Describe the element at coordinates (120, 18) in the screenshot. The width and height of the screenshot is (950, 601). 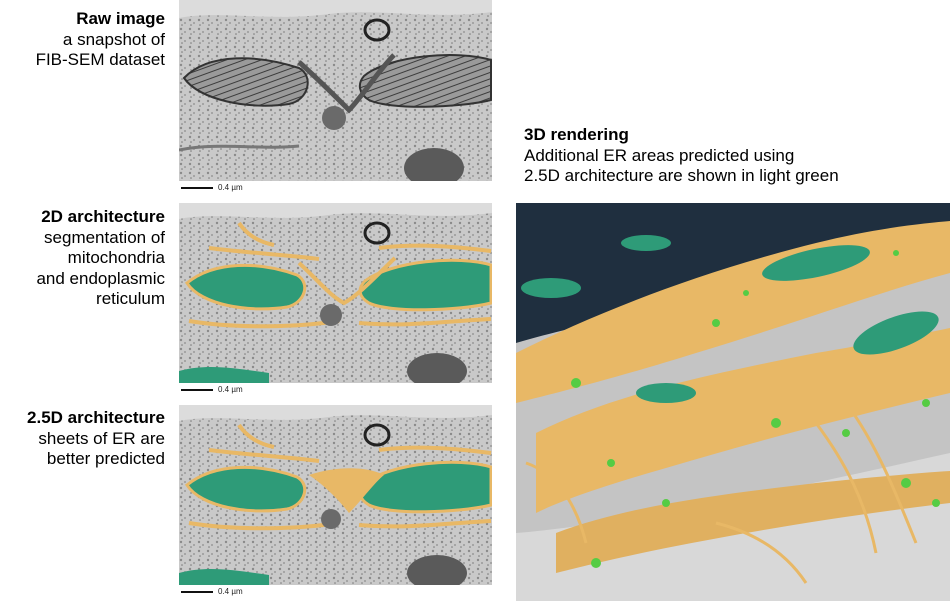
I see `raw-image-title: Raw image` at that location.